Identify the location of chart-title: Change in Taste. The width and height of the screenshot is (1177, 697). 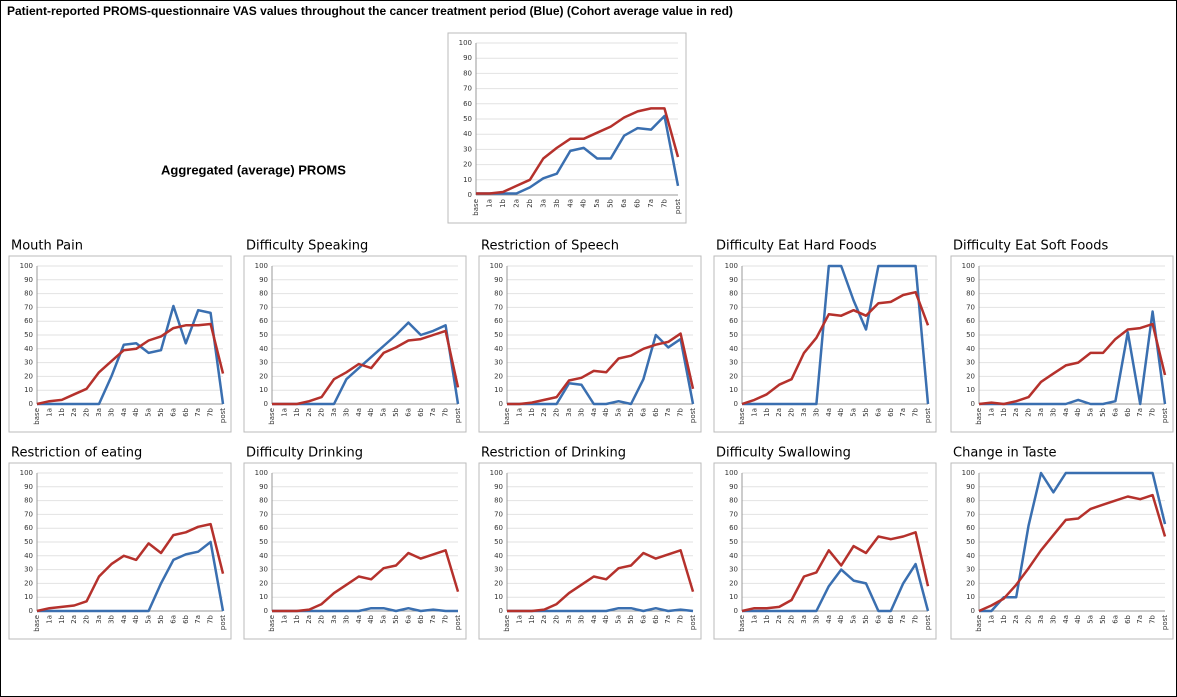
(1005, 453).